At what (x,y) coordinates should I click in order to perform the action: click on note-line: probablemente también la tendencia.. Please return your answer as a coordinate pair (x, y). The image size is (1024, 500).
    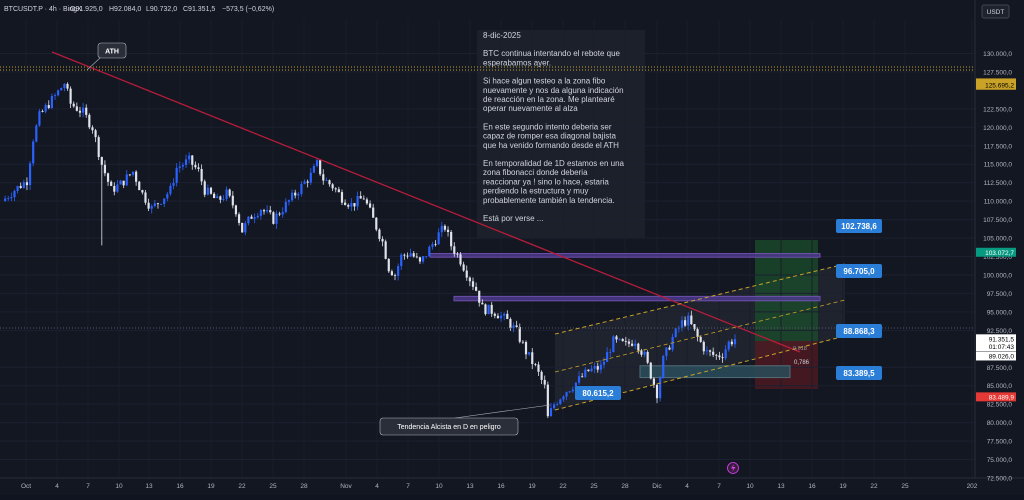
    Looking at the image, I should click on (549, 200).